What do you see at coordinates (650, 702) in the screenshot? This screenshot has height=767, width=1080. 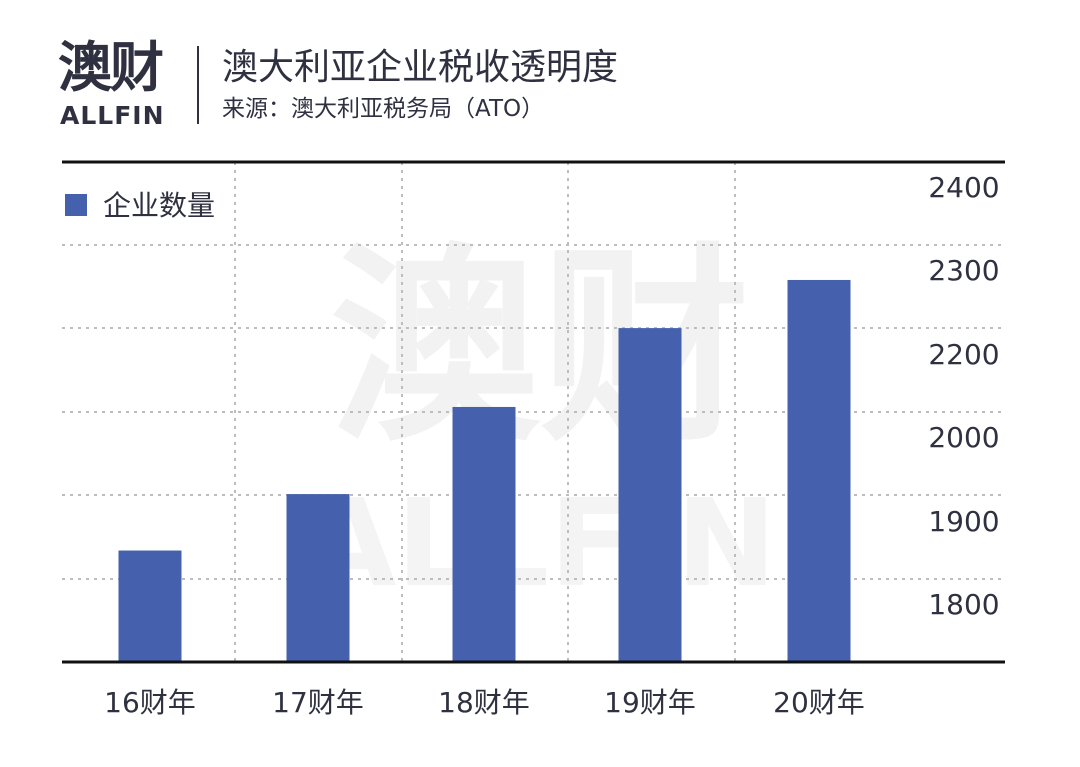 I see `x-tick-label: 19财年` at bounding box center [650, 702].